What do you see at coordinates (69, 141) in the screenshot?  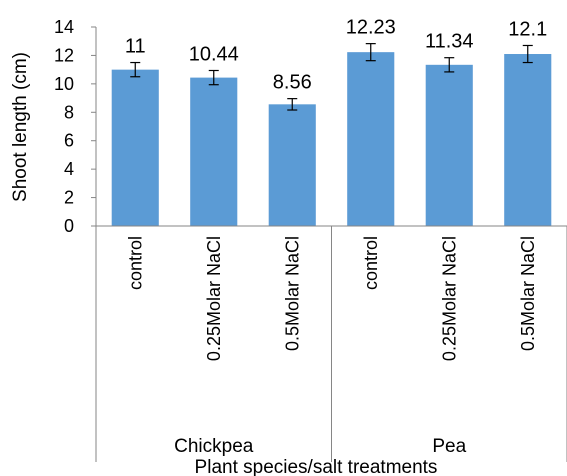 I see `y-tick-label: 6` at bounding box center [69, 141].